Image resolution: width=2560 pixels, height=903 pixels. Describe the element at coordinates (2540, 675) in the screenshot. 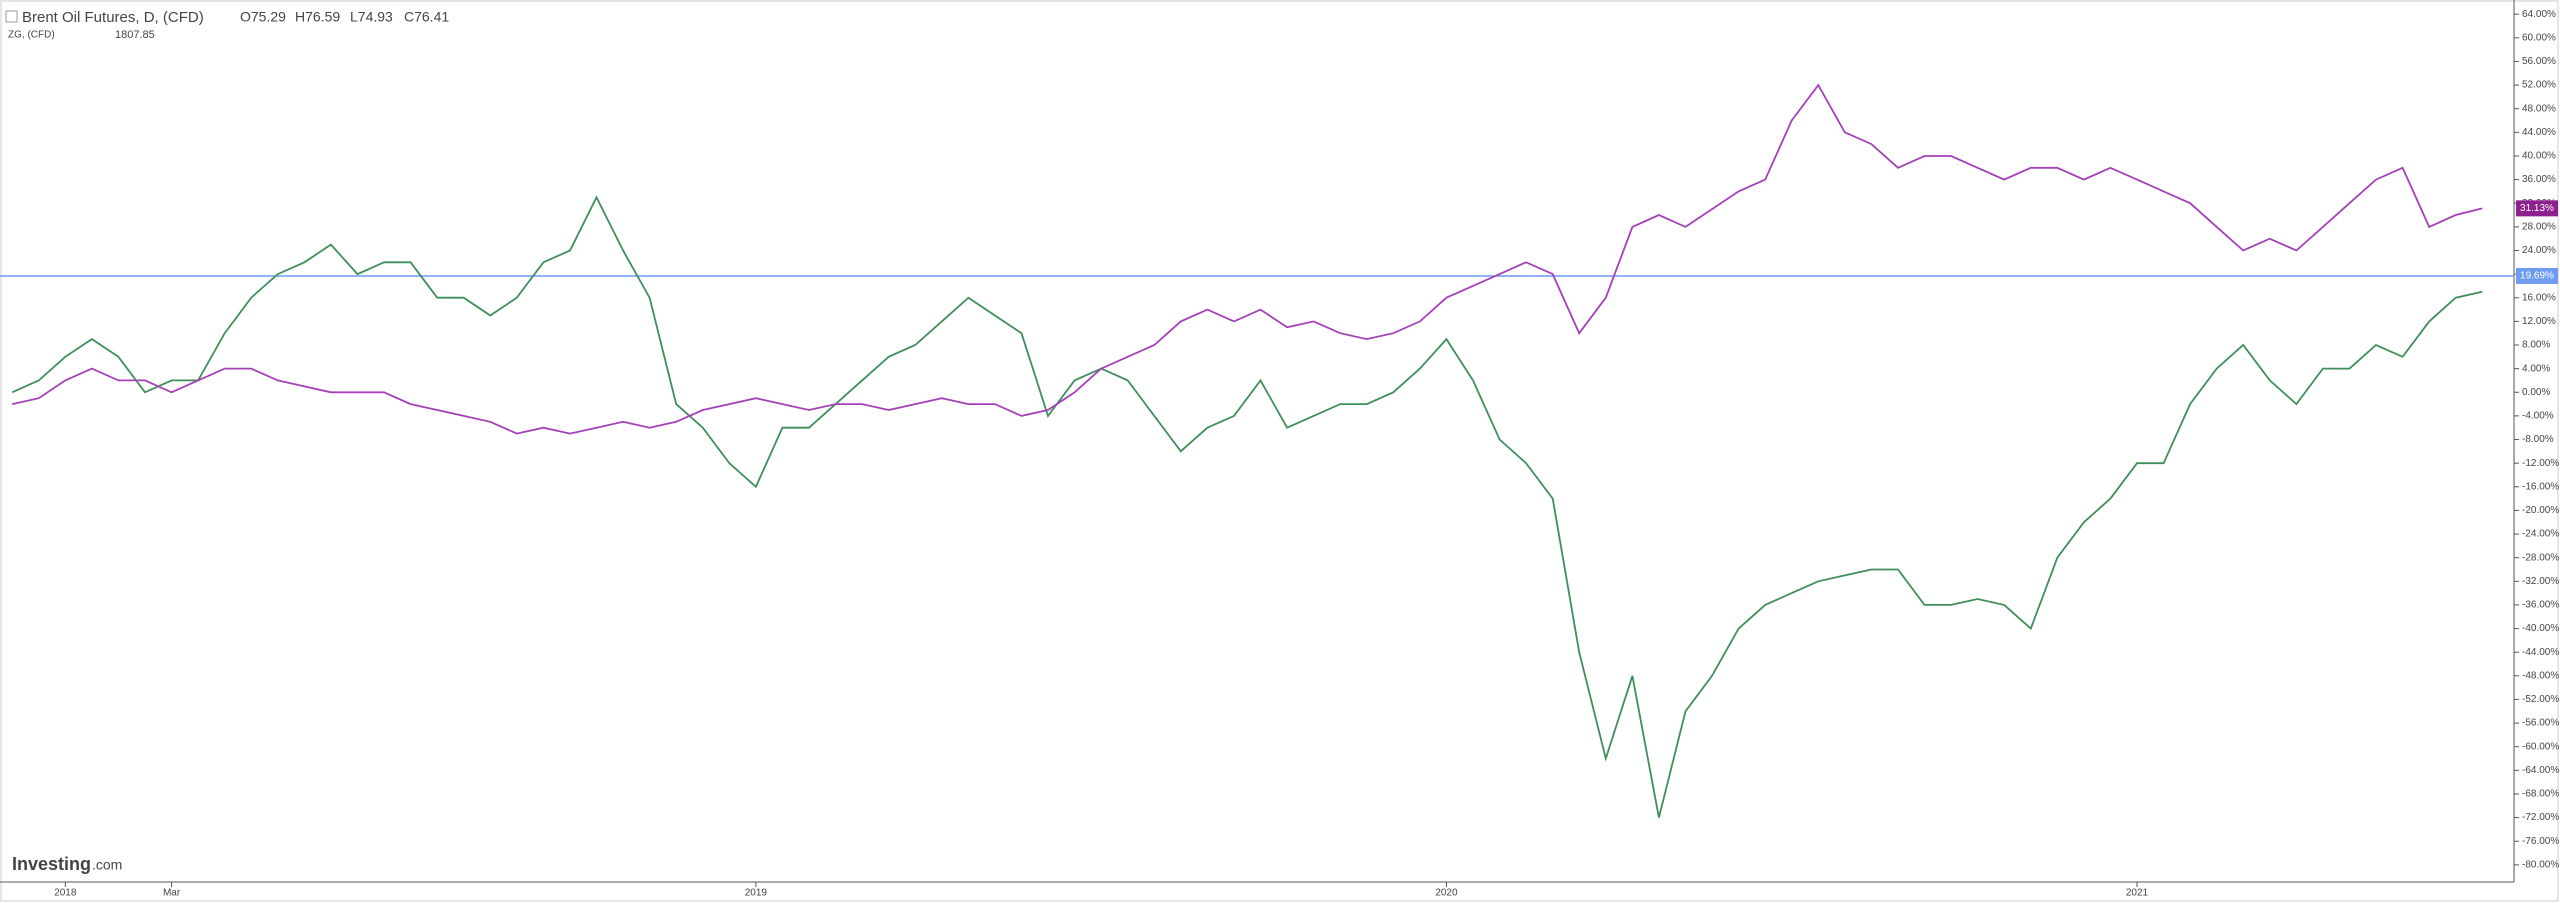

I see `y-tick-label: -48.00%` at that location.